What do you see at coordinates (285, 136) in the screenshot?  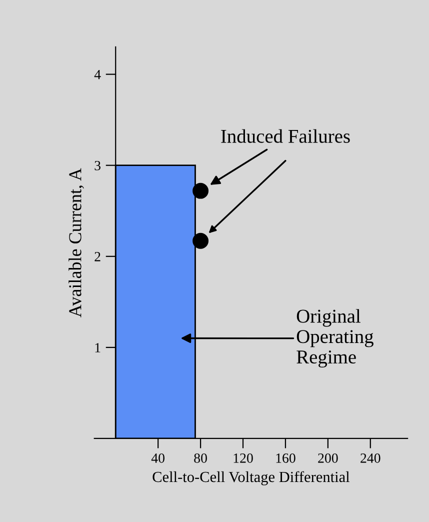 I see `annotation: Induced Failures` at bounding box center [285, 136].